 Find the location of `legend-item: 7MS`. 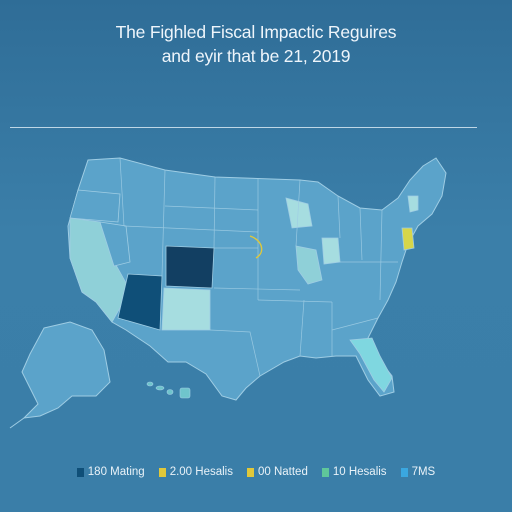

legend-item: 7MS is located at coordinates (418, 472).